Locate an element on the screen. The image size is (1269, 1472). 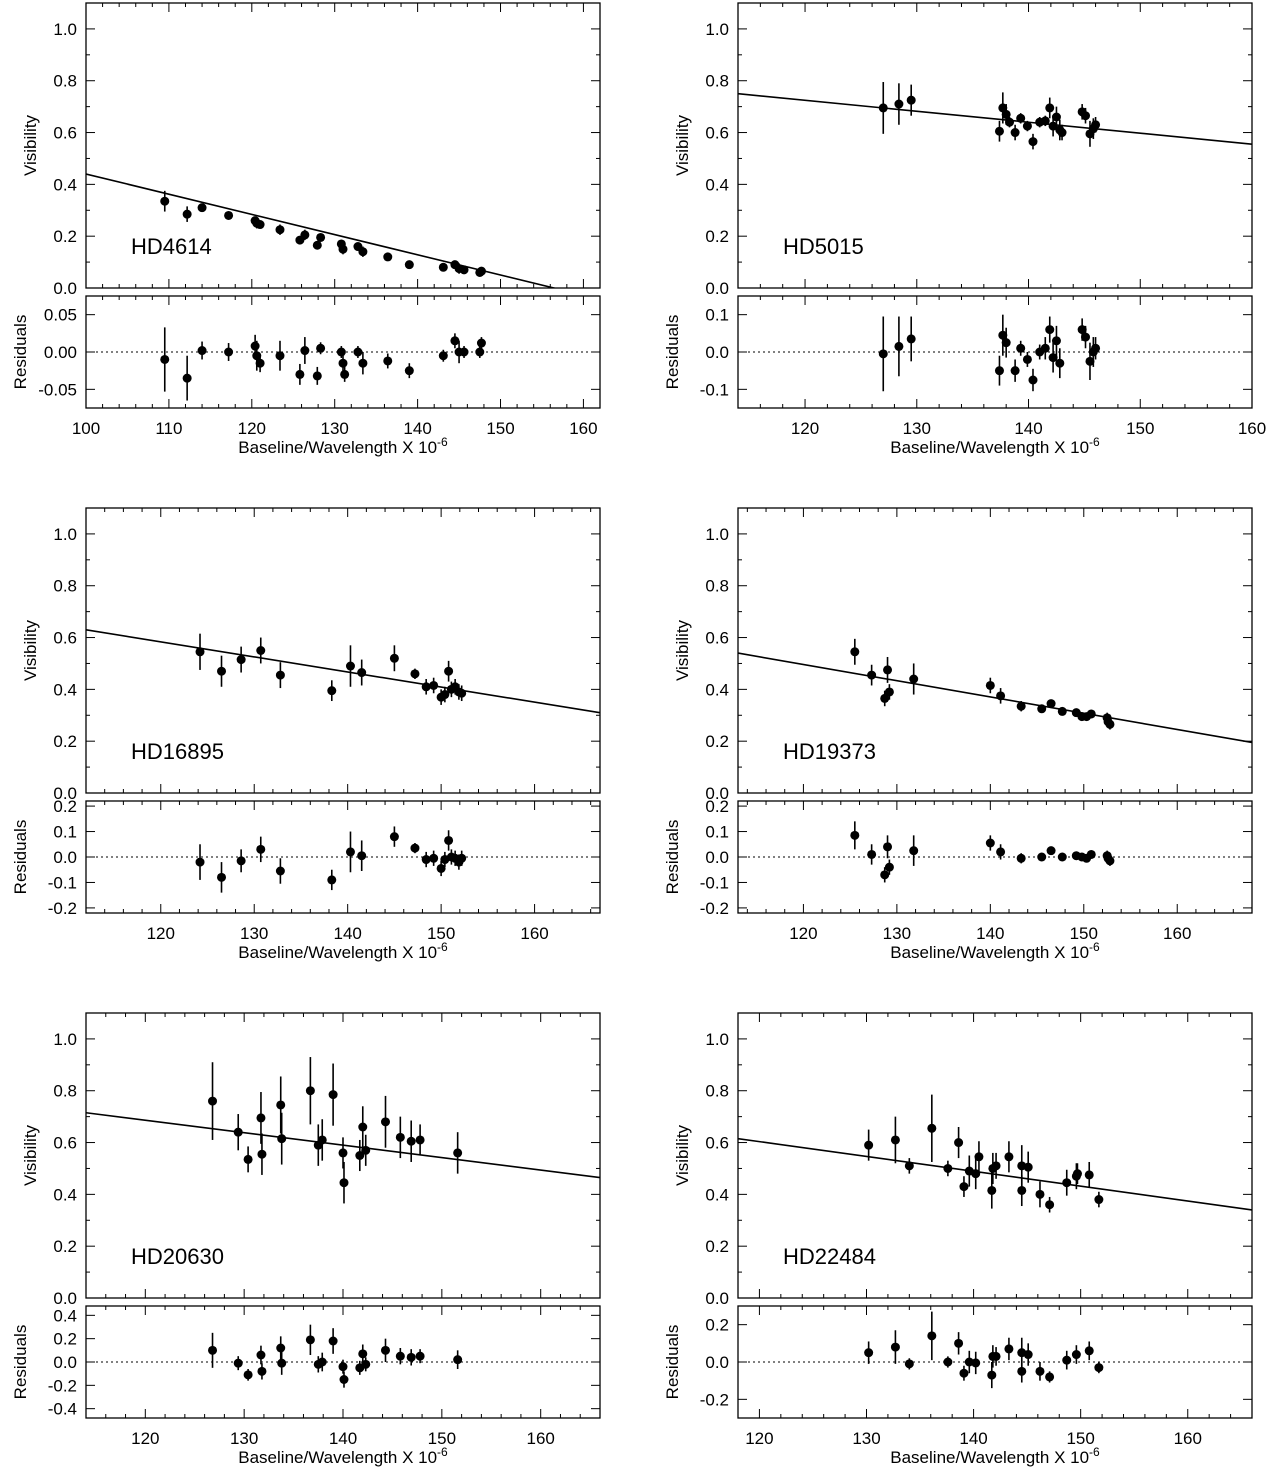
visibility-plot-frame is located at coordinates (995, 145).